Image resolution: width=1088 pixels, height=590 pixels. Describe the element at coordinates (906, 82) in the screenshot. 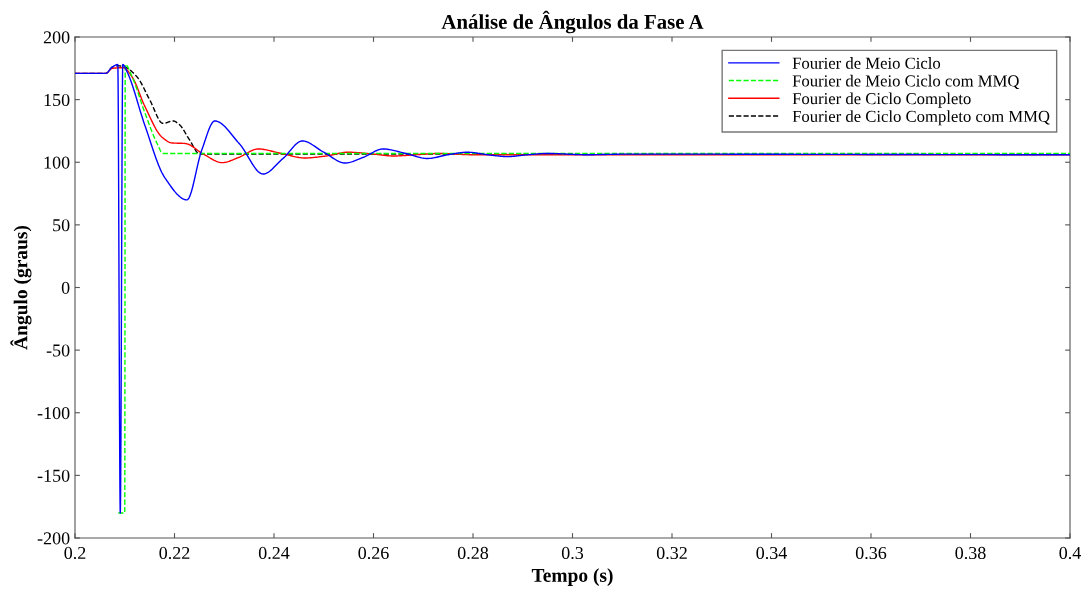

I see `legend-label: Fourier de Meio Ciclo com MMQ` at that location.